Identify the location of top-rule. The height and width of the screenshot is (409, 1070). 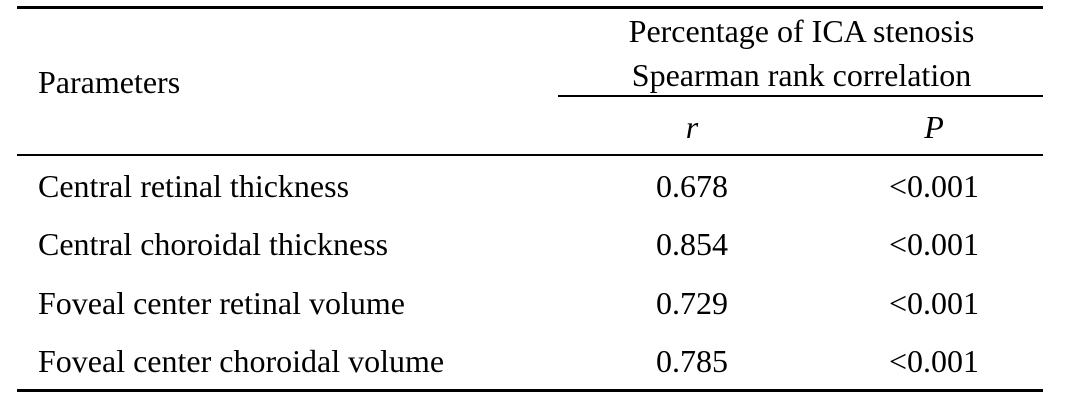
(530, 7).